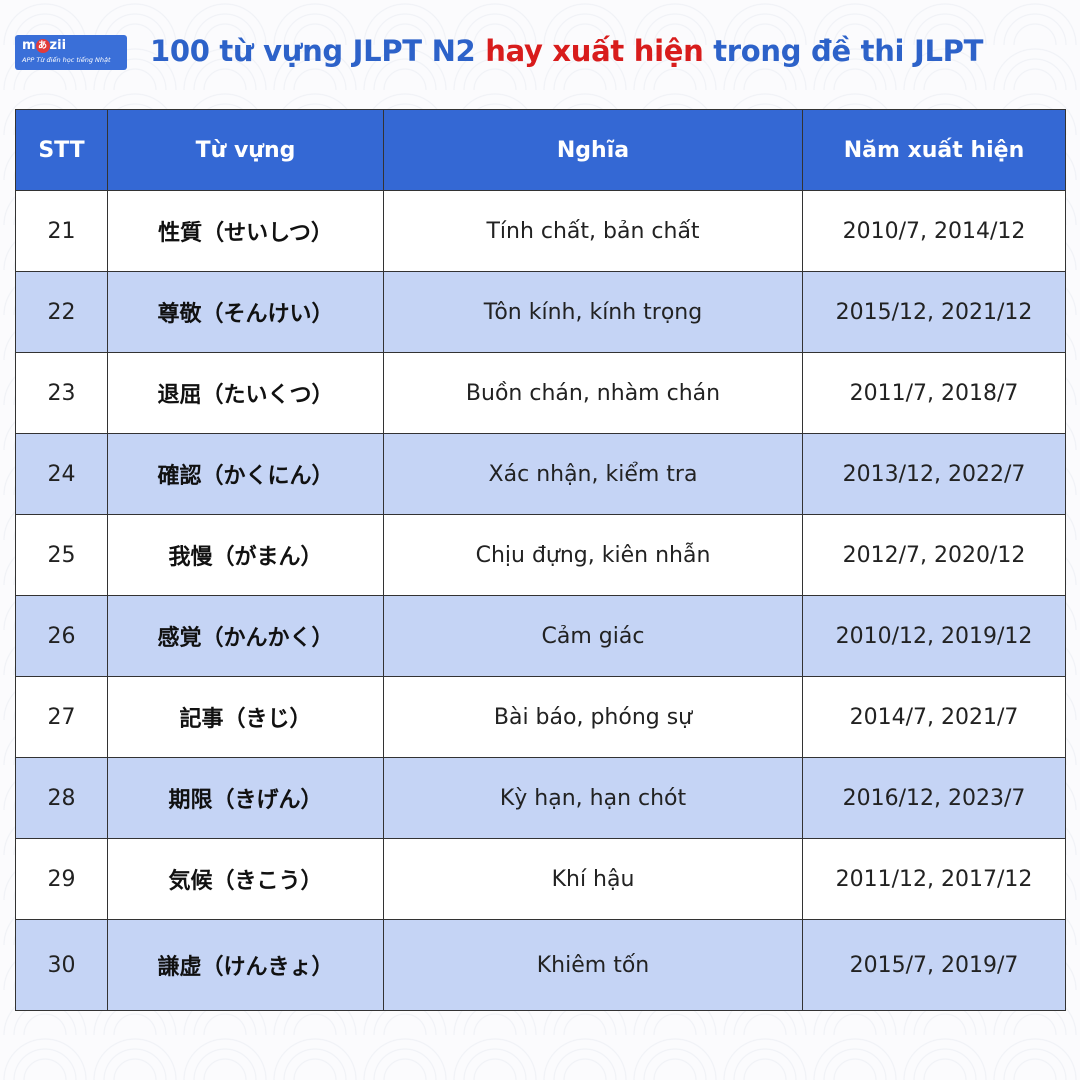 The image size is (1080, 1080). Describe the element at coordinates (66, 60) in the screenshot. I see `logo-tagline: APP Từ điển học tiếng Nhật` at that location.